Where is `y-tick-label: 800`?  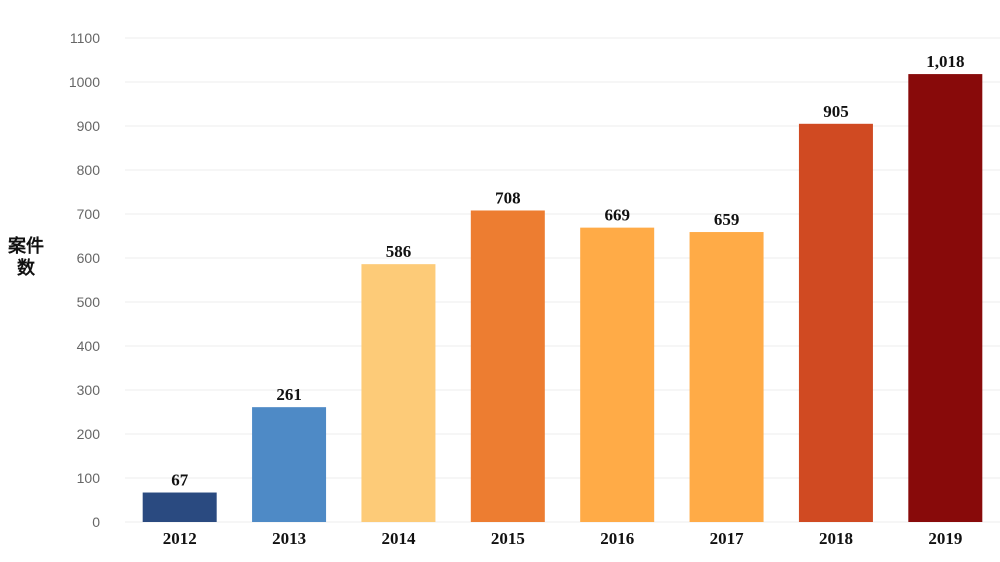
y-tick-label: 800 is located at coordinates (89, 170).